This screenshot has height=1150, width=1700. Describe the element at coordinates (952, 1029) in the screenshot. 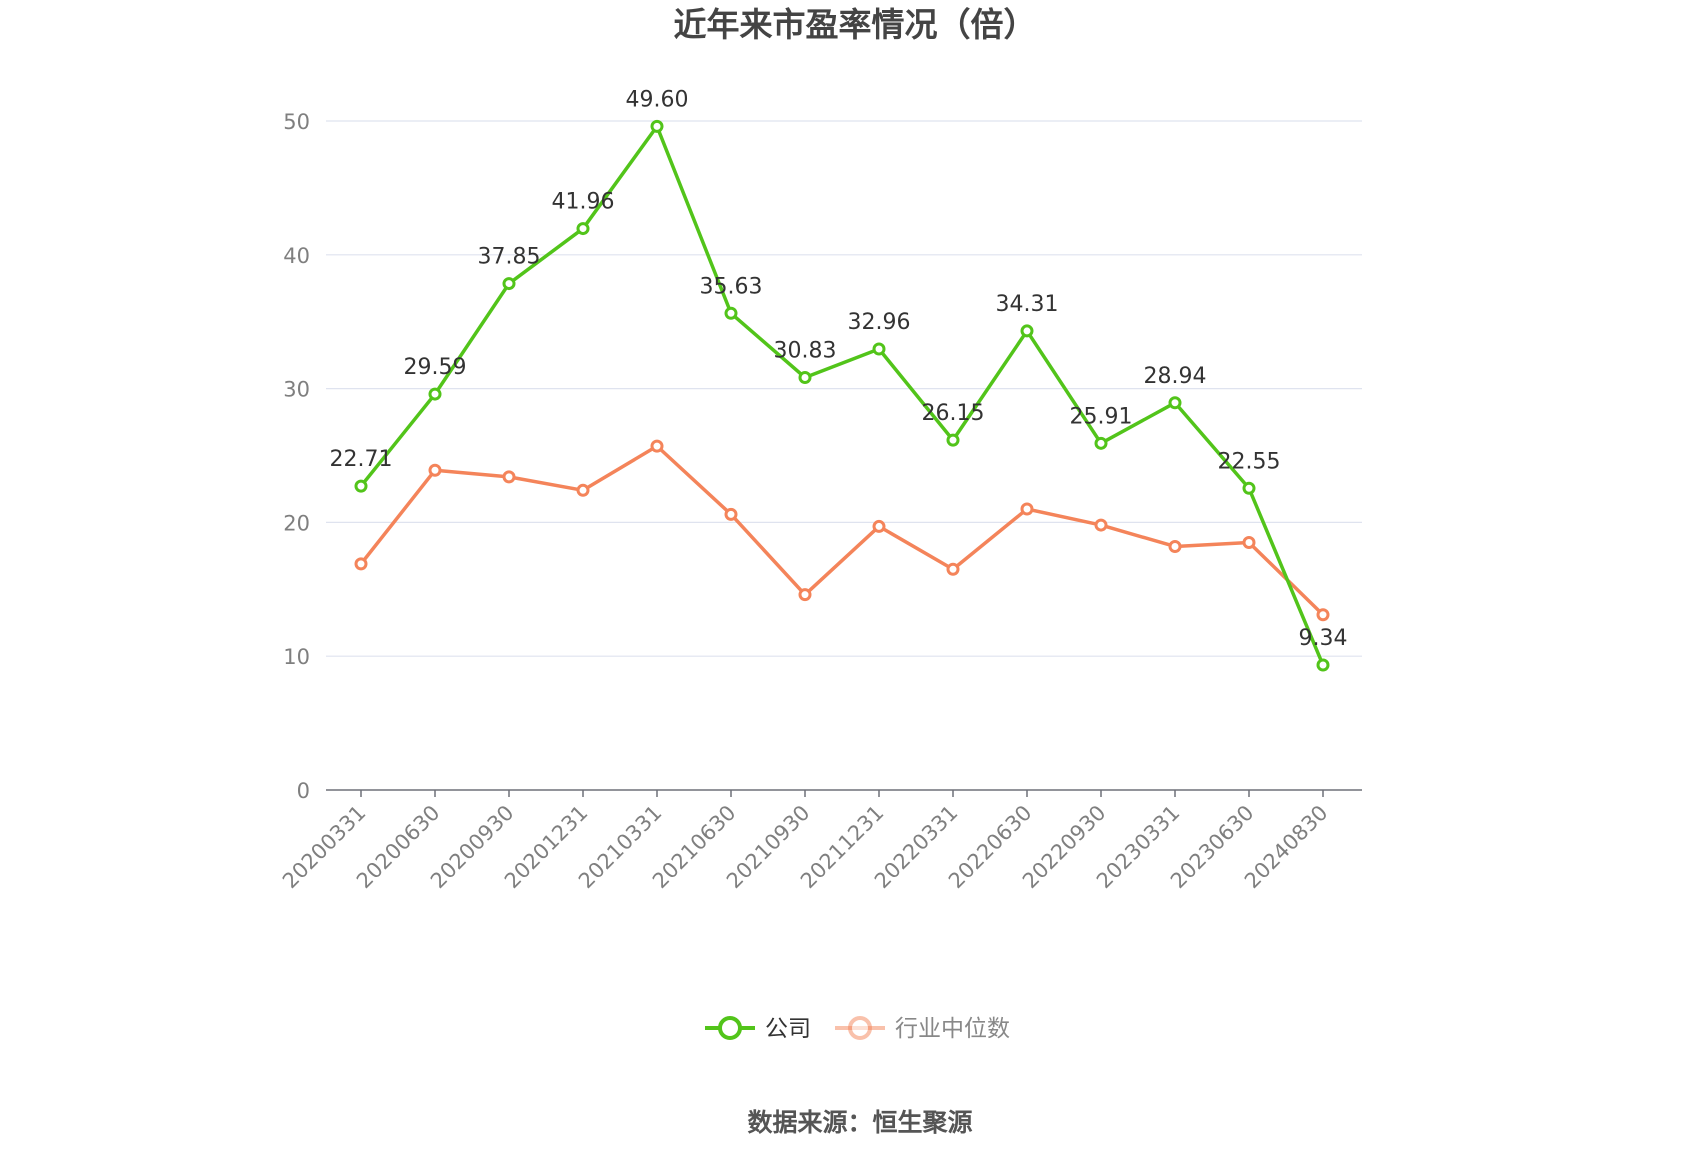

I see `legend-industry-label: 行业中位数` at that location.